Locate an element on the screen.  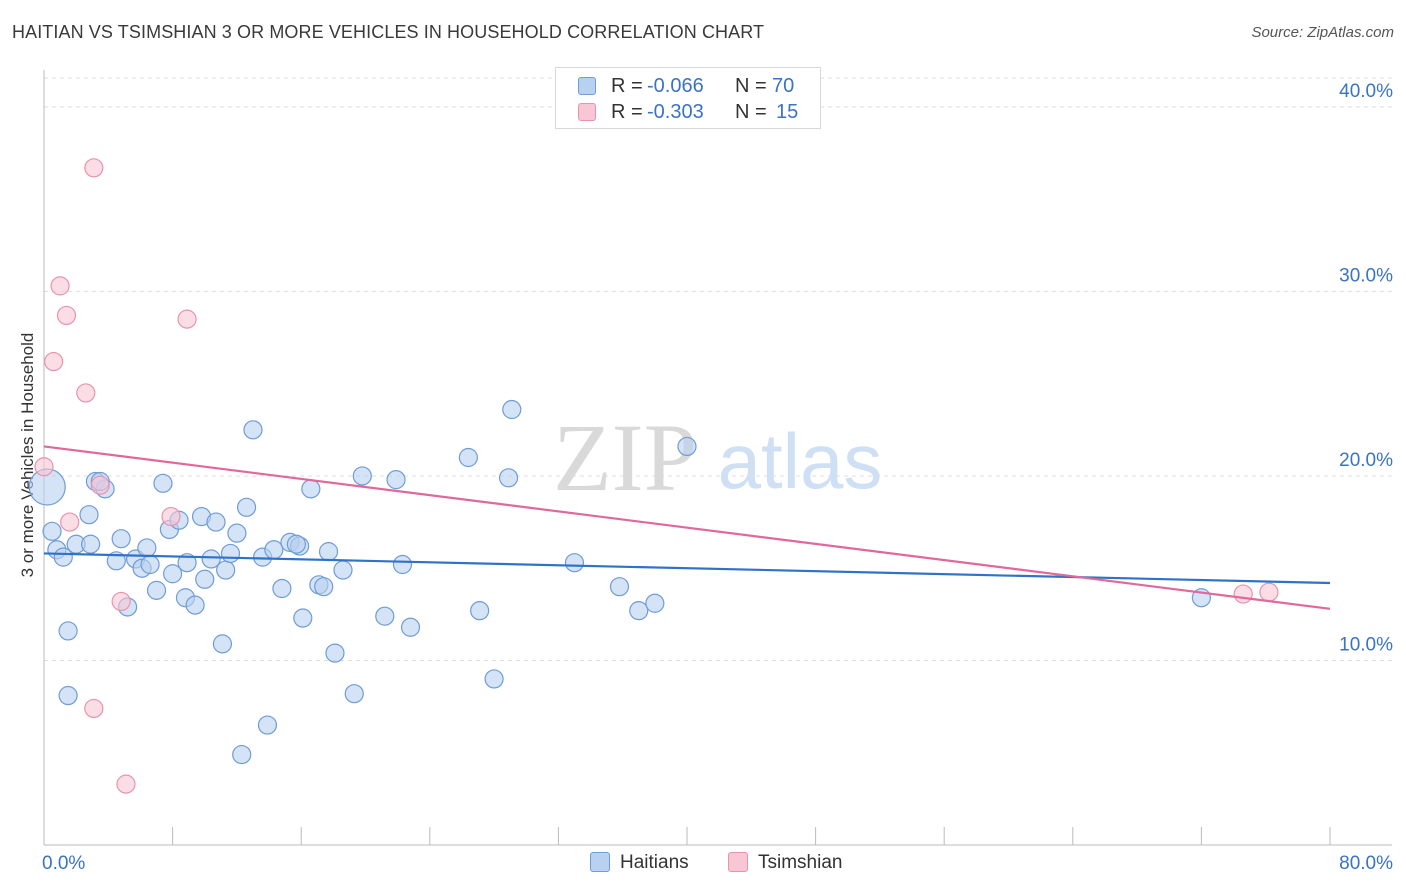
y-tick-label: 40.0% is located at coordinates (1366, 91).